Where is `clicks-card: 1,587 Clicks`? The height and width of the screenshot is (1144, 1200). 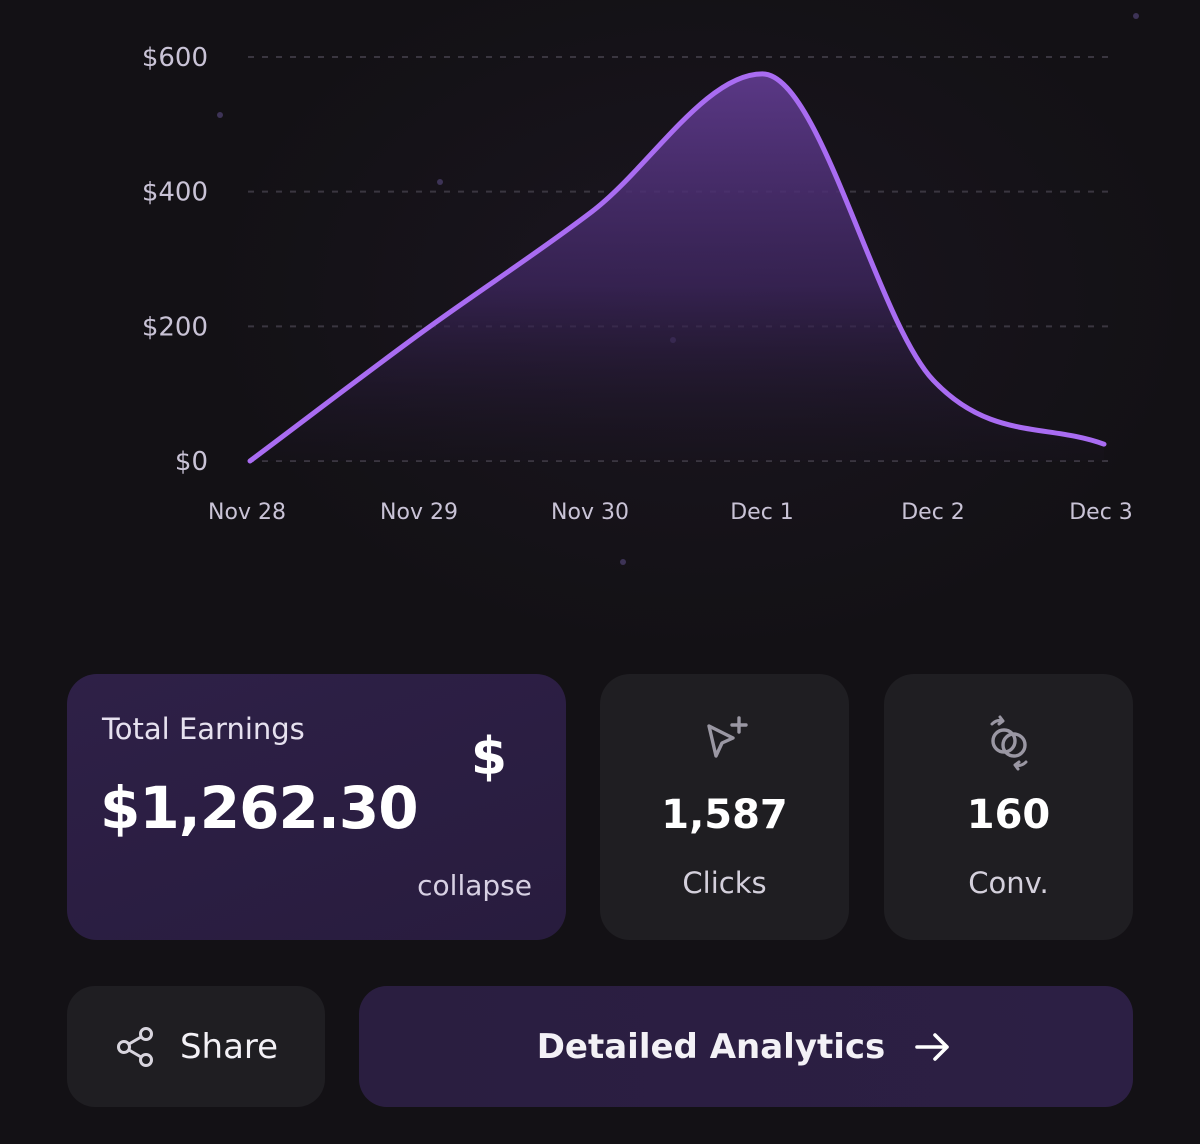 clicks-card: 1,587 Clicks is located at coordinates (724, 807).